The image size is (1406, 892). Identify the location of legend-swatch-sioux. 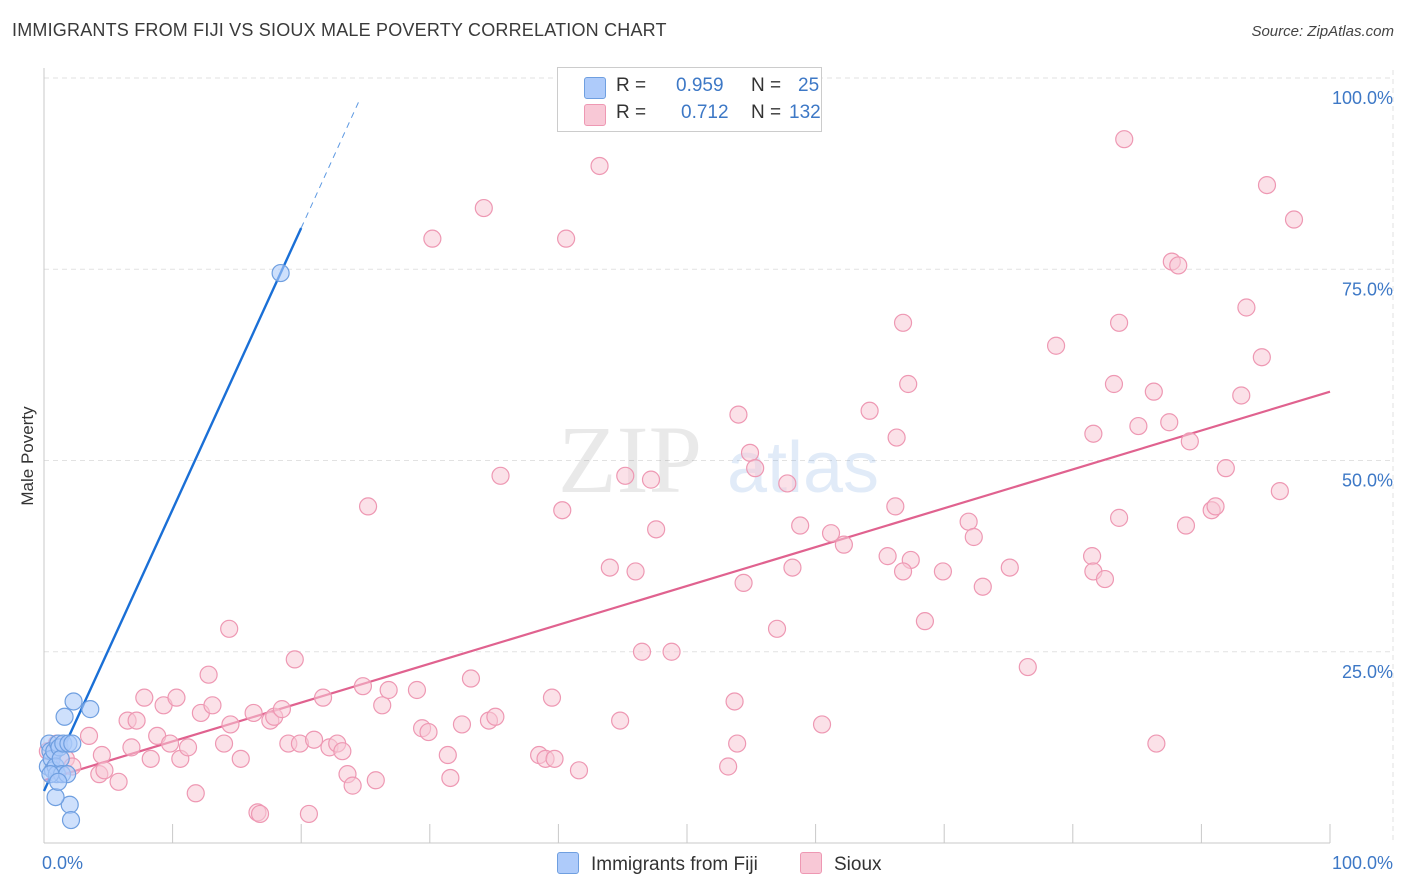
(595, 115).